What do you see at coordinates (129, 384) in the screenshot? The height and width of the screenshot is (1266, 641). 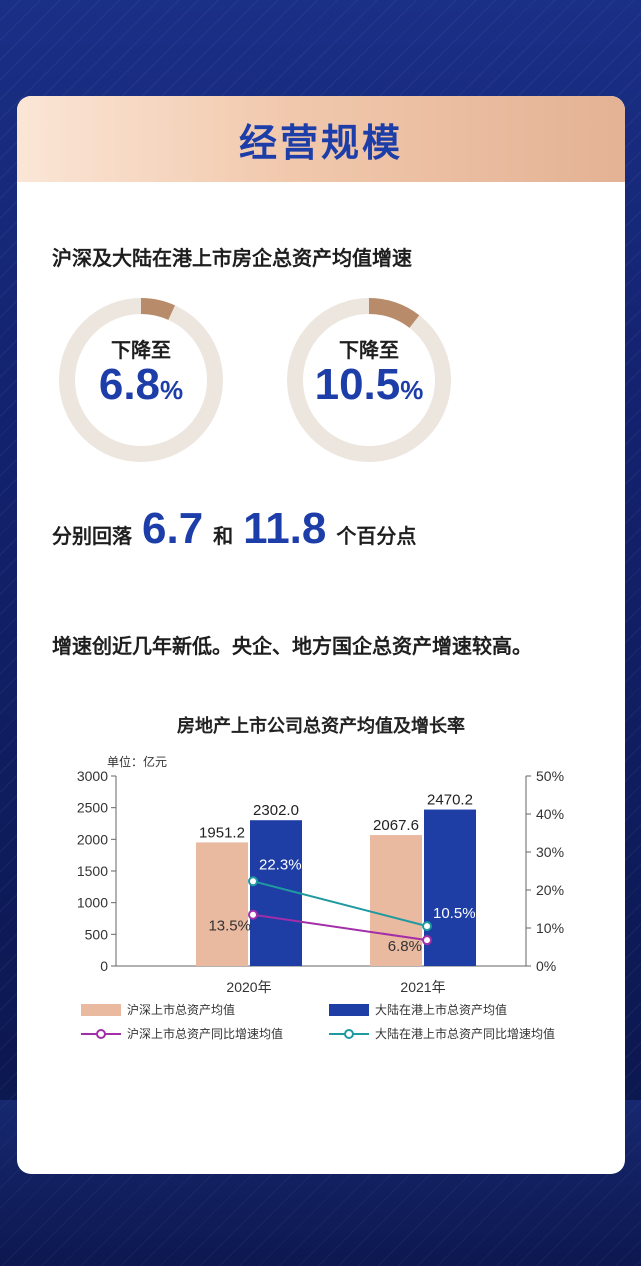 I see `donut-number: 6.8` at bounding box center [129, 384].